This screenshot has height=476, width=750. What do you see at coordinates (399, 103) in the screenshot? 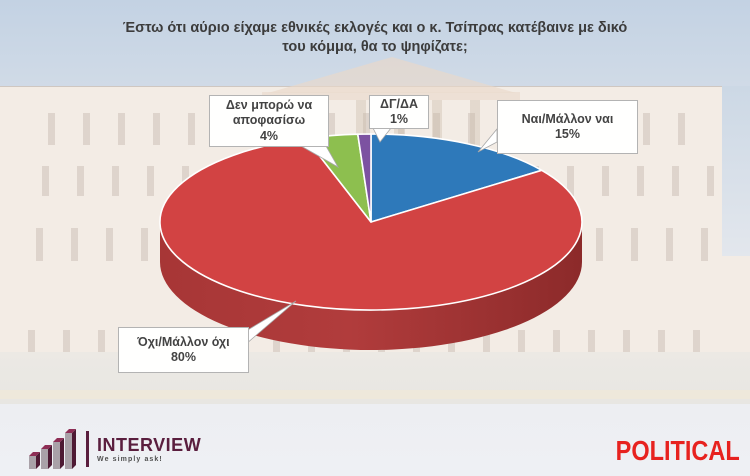
I see `label-dkda-text: ΔΓ/ΔΑ` at bounding box center [399, 103].